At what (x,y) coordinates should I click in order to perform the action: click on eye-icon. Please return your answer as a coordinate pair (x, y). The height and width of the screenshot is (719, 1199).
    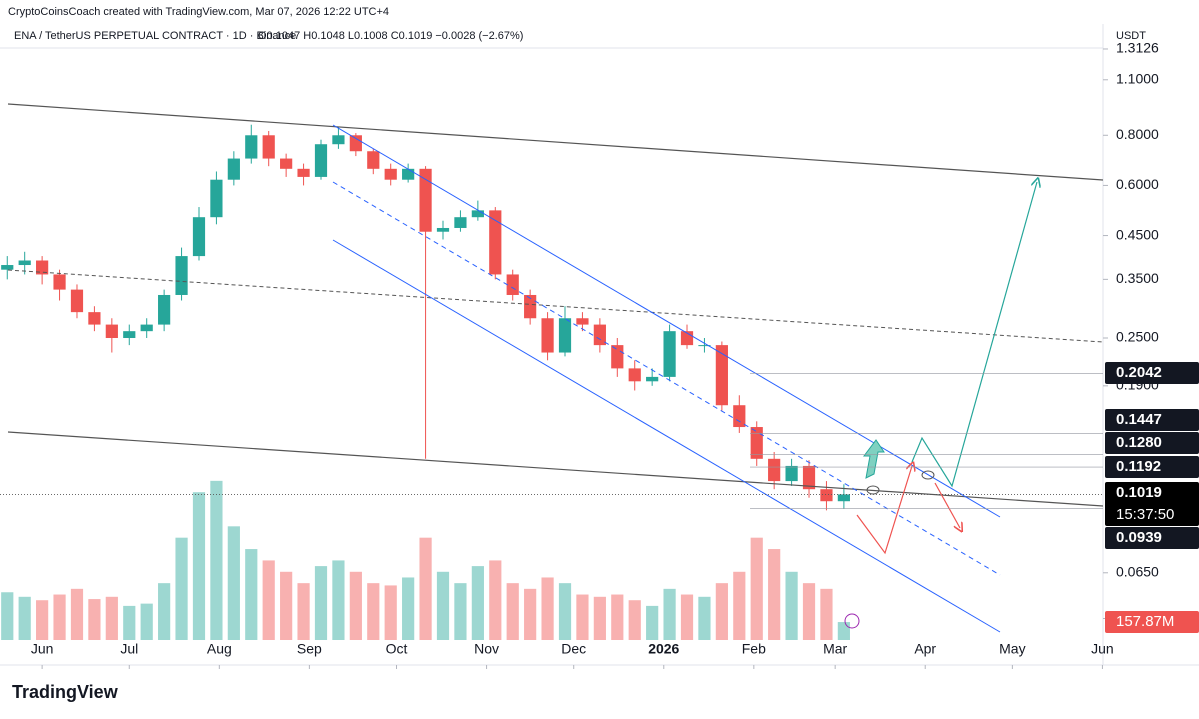
    Looking at the image, I should click on (928, 475).